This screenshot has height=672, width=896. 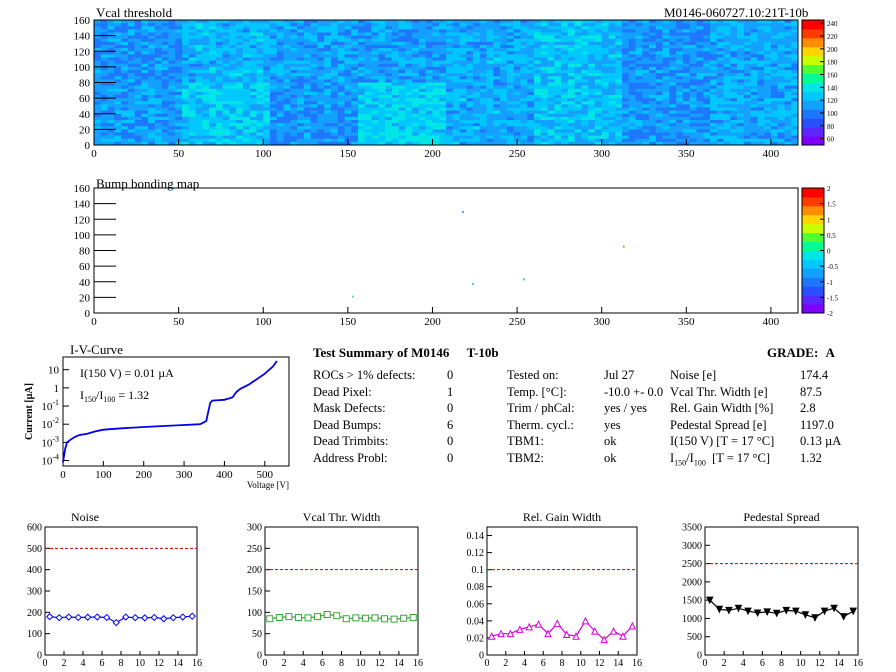 What do you see at coordinates (462, 212) in the screenshot?
I see `bump-point` at bounding box center [462, 212].